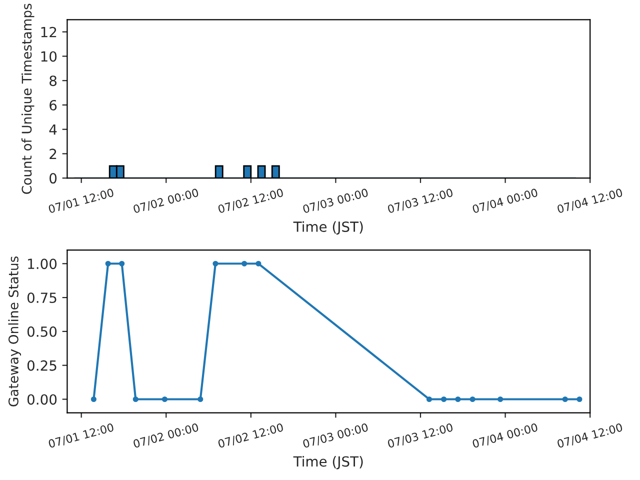 The image size is (640, 480). What do you see at coordinates (14, 331) in the screenshot?
I see `y-axis-title: Gateway Online Status` at bounding box center [14, 331].